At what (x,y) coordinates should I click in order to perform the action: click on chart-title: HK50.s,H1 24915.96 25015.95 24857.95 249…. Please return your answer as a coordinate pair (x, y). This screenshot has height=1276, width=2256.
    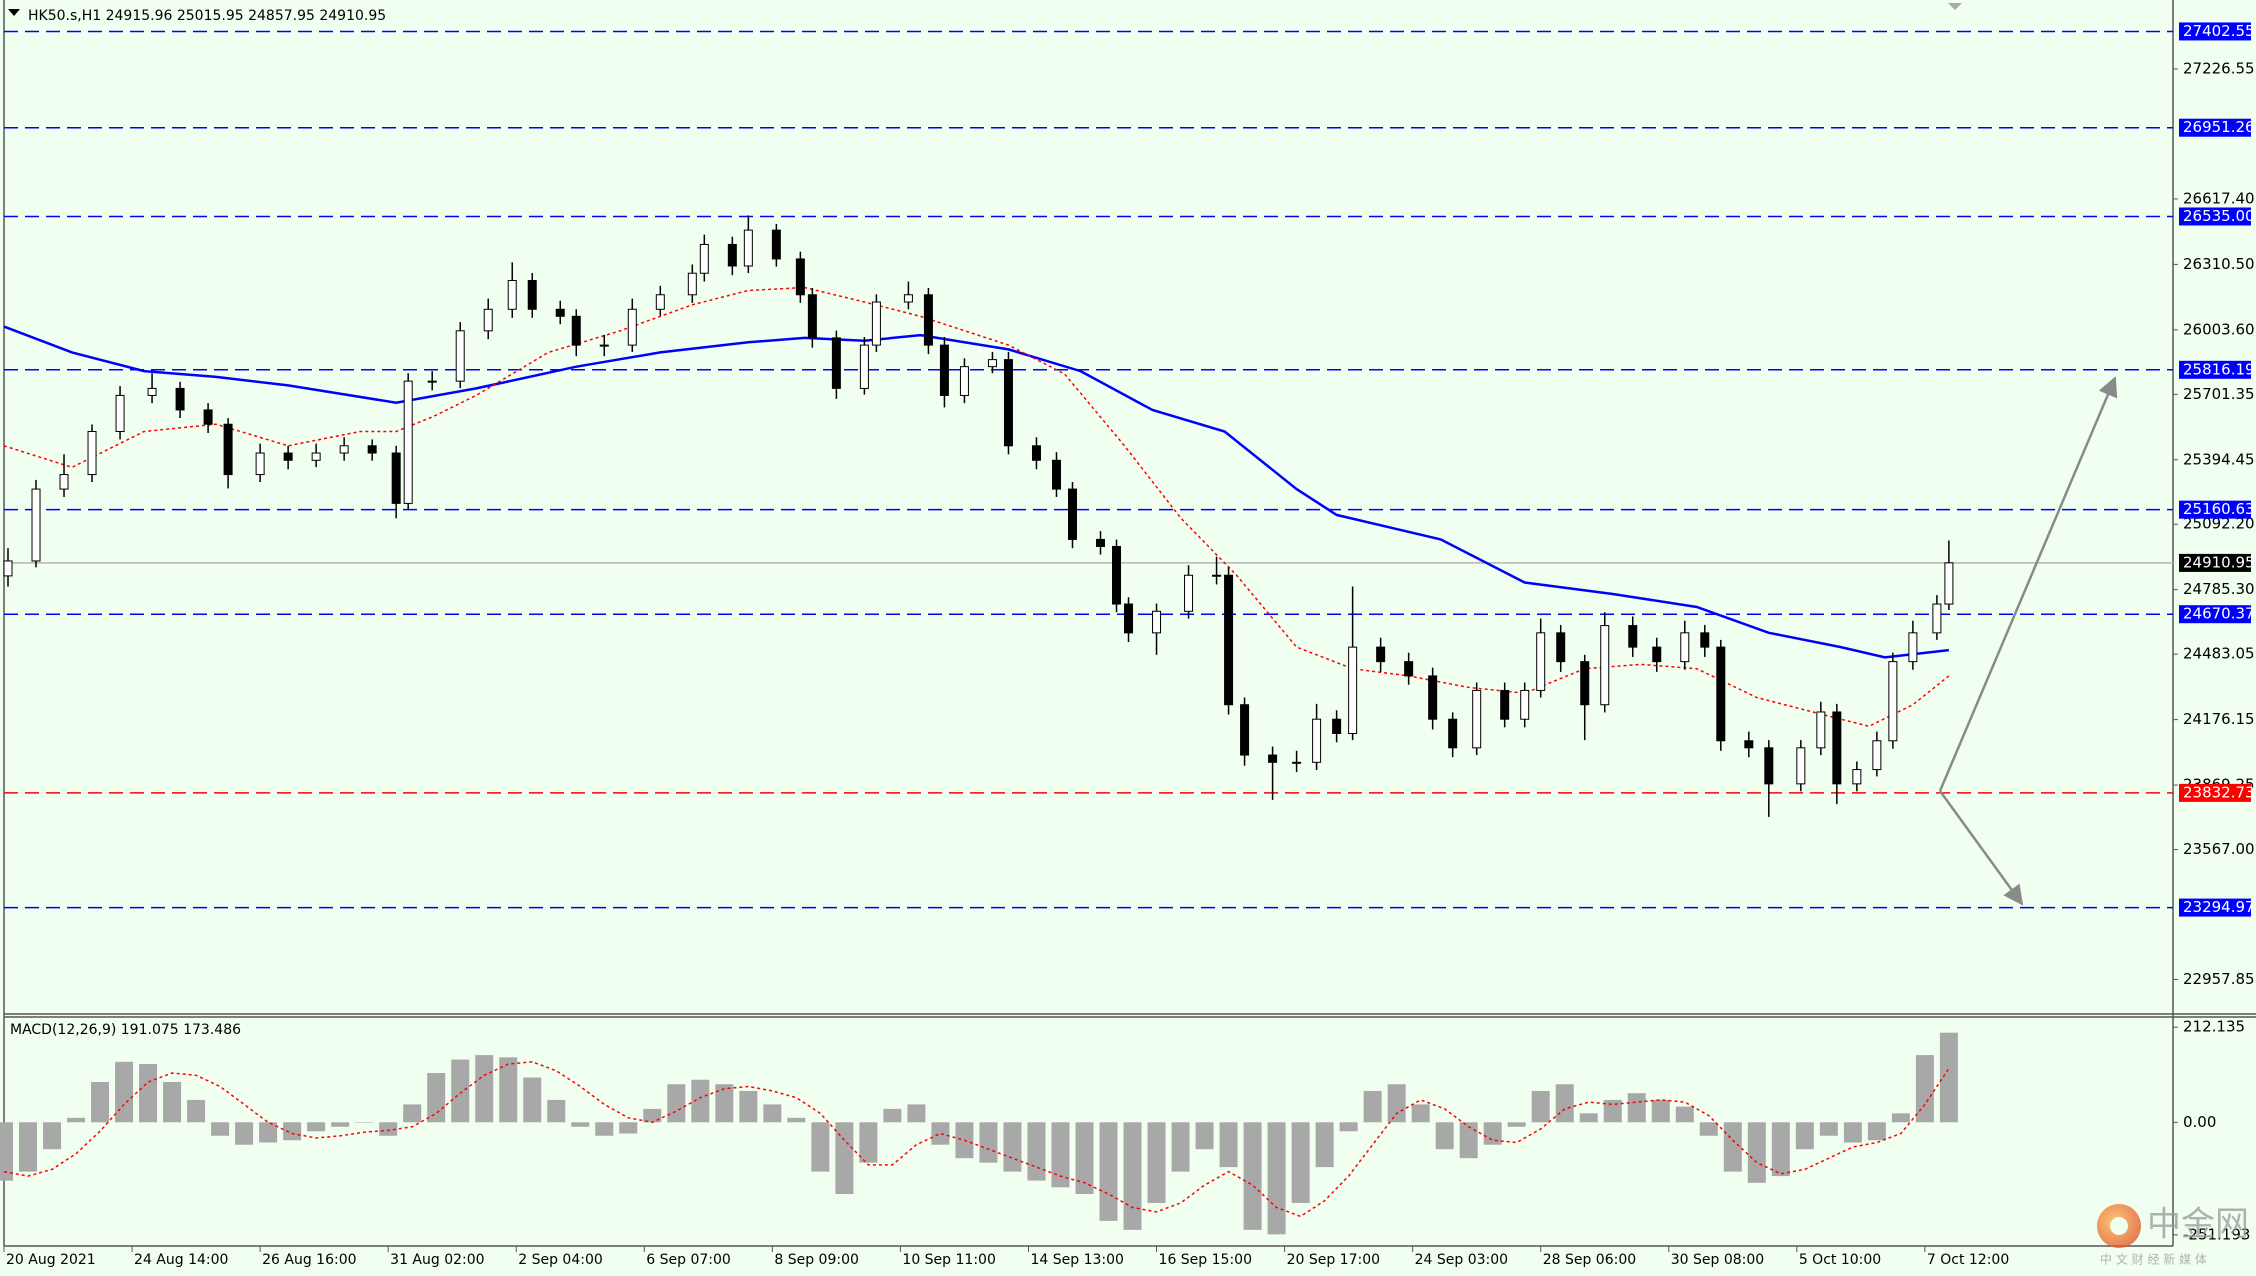
    Looking at the image, I should click on (207, 16).